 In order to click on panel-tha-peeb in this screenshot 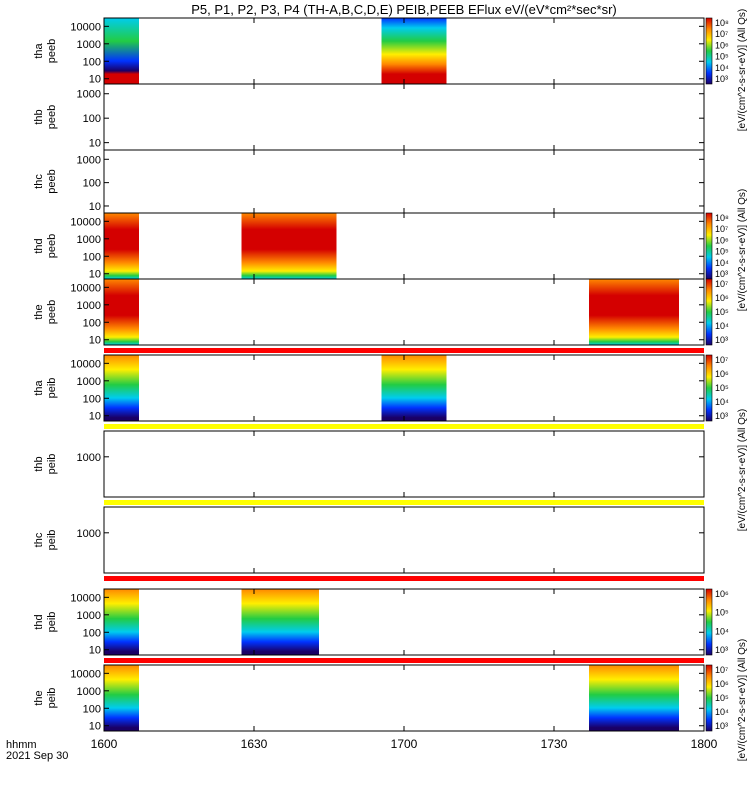, I will do `click(404, 51)`.